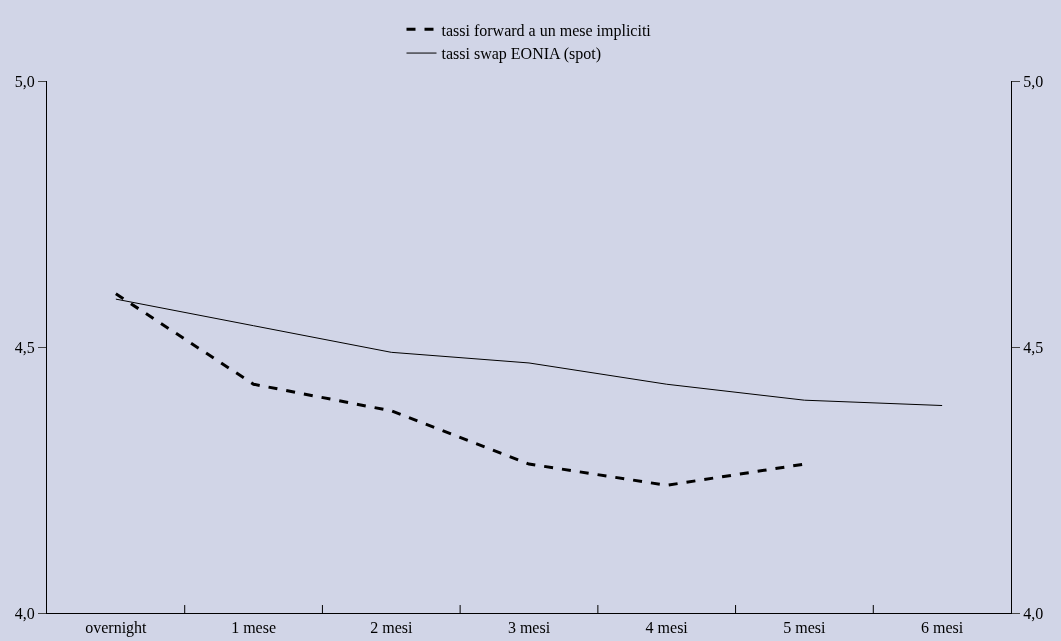  What do you see at coordinates (1033, 81) in the screenshot?
I see `y2-tick-label: 5,0` at bounding box center [1033, 81].